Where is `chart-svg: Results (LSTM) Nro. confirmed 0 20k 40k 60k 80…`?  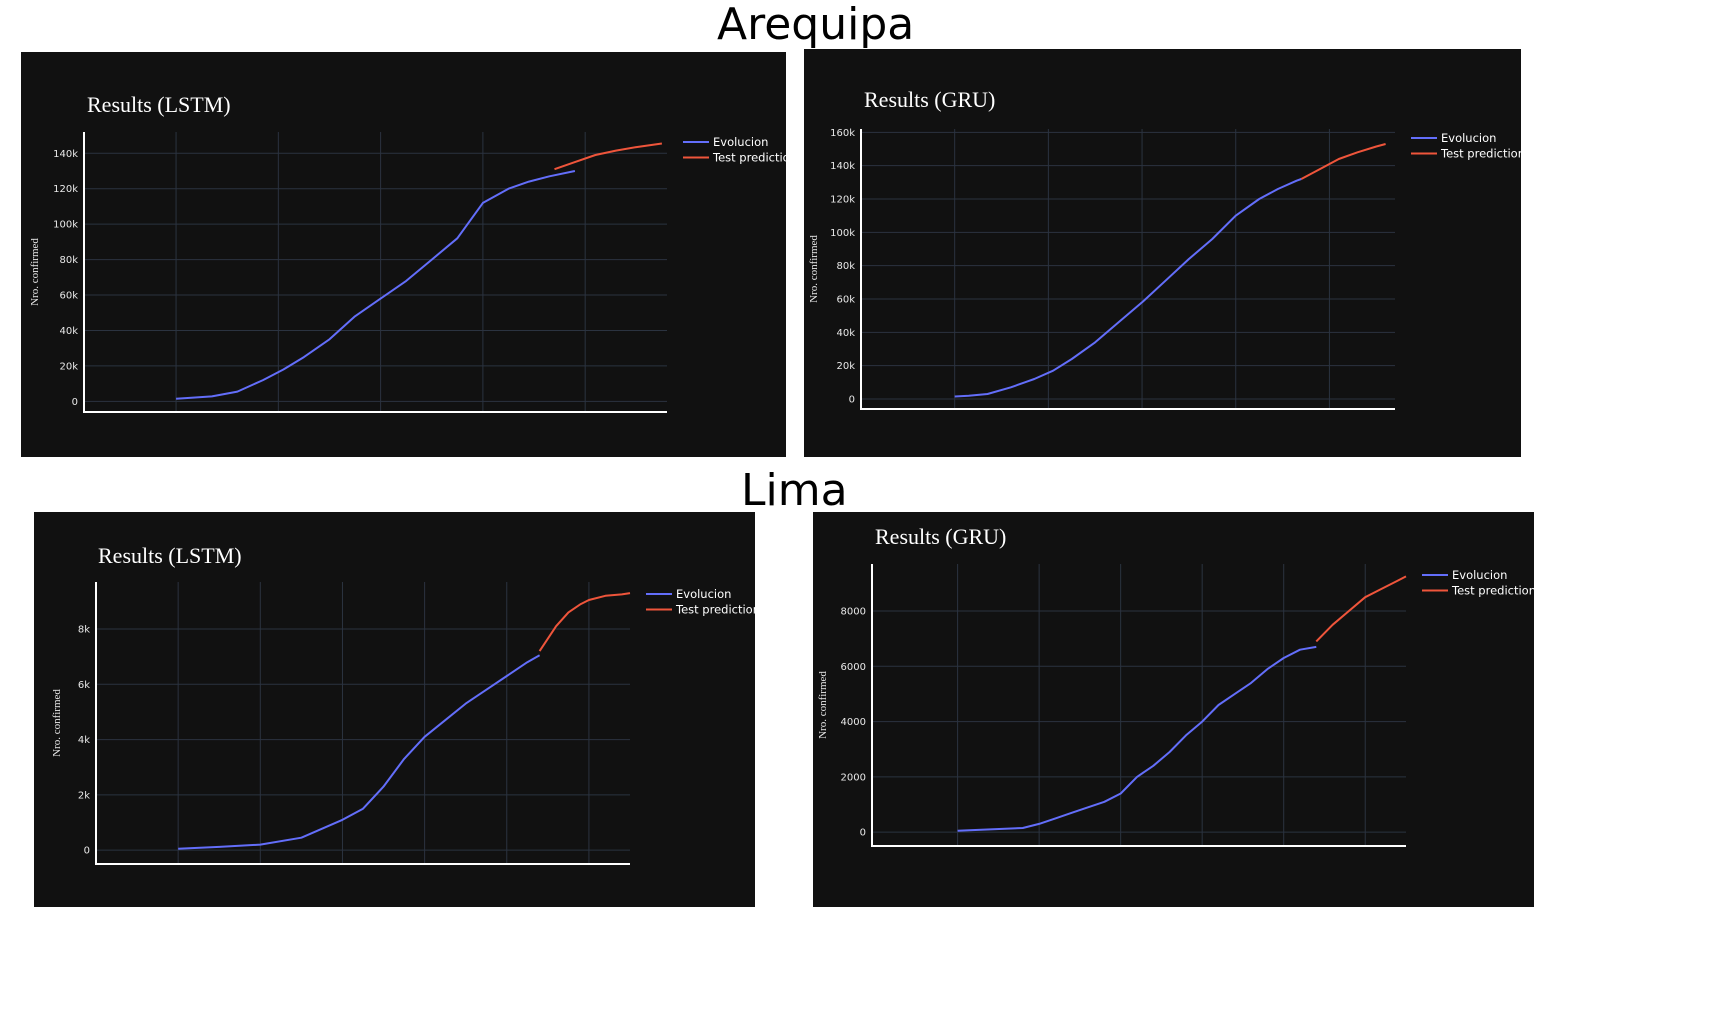 chart-svg: Results (LSTM) Nro. confirmed 0 20k 40k 60k 80… is located at coordinates (413, 252).